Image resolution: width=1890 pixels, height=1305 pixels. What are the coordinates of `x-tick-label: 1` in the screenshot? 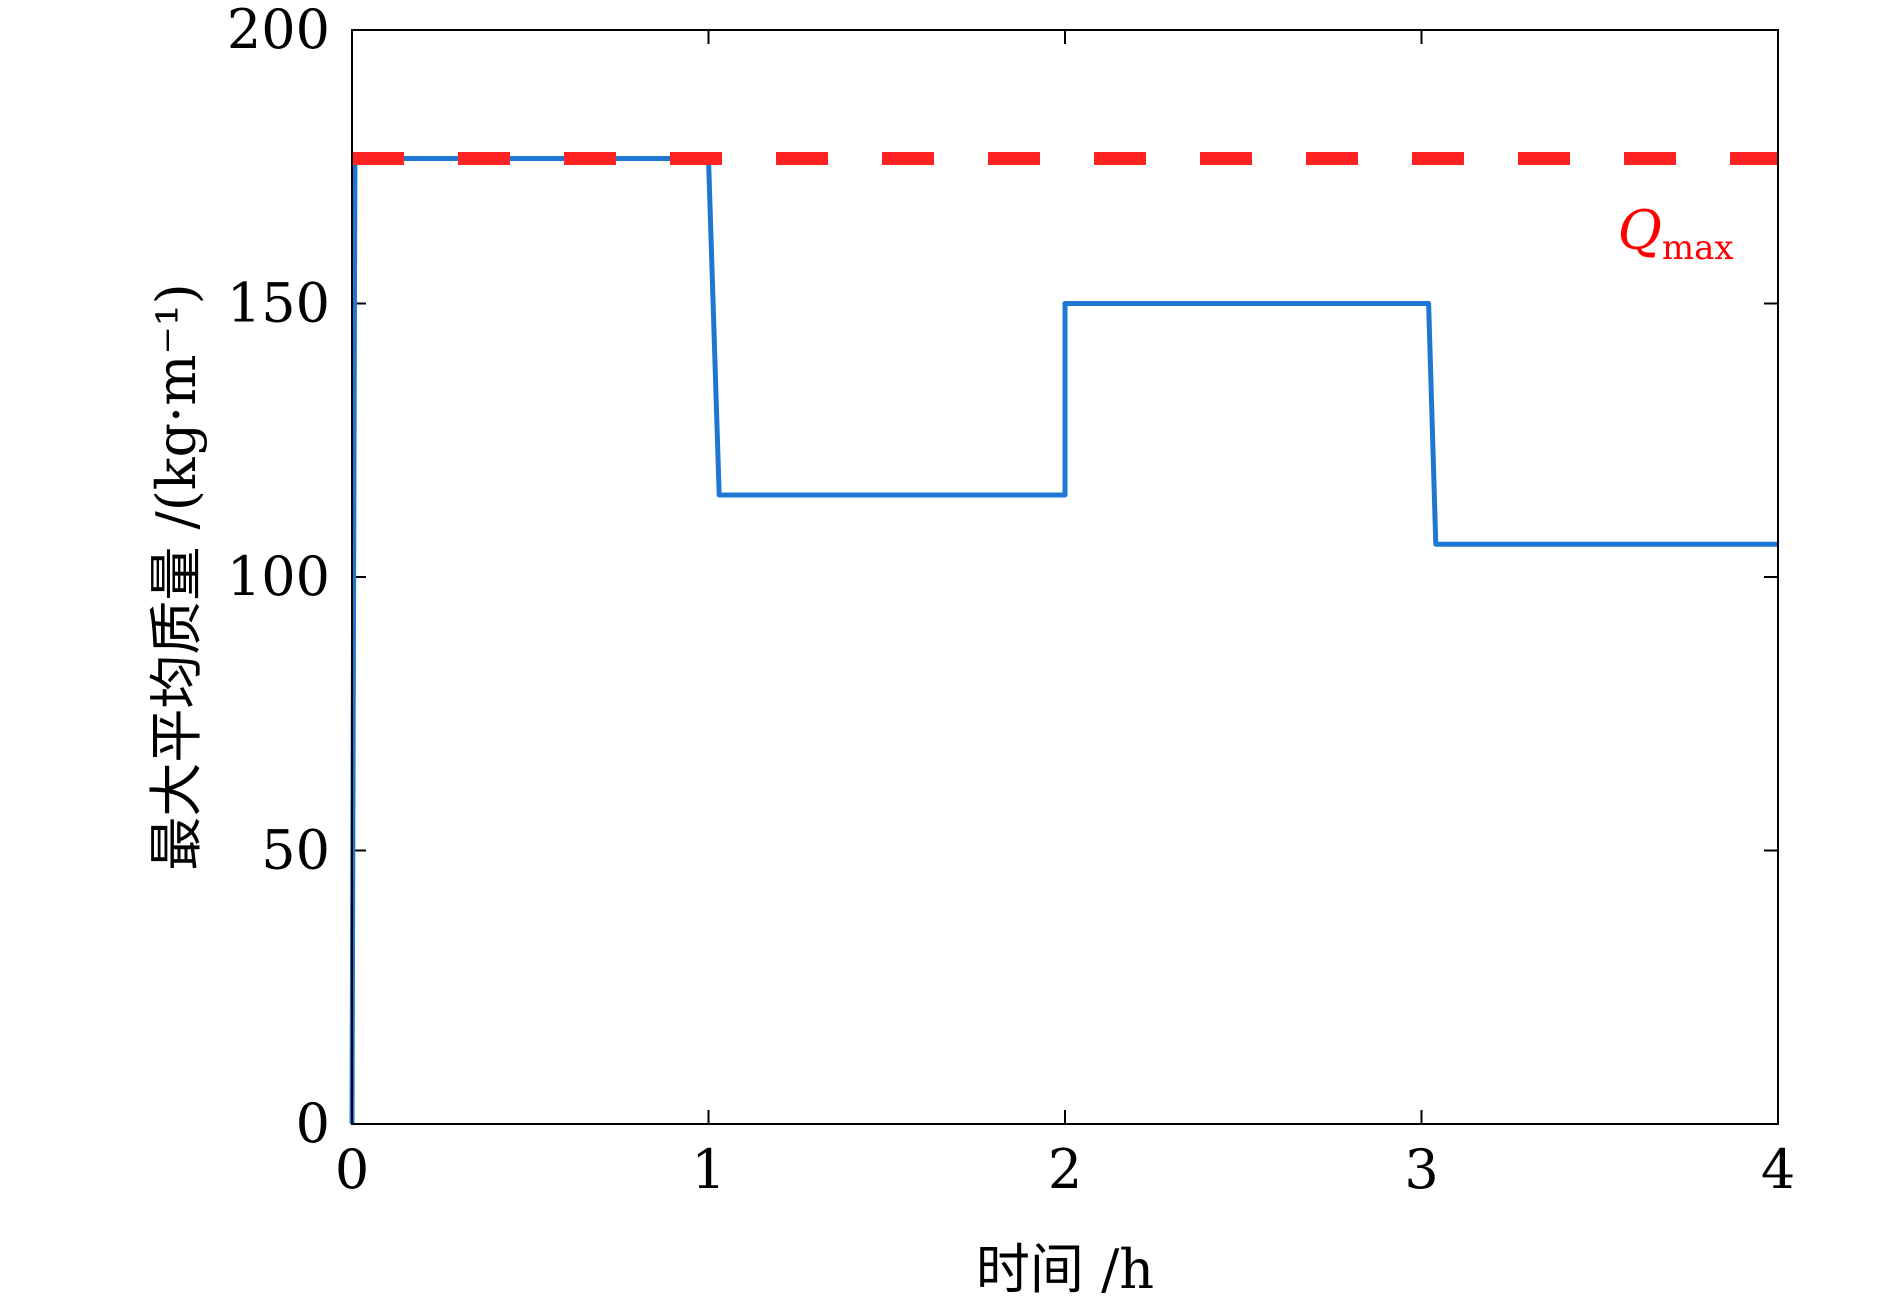 It's located at (708, 1169).